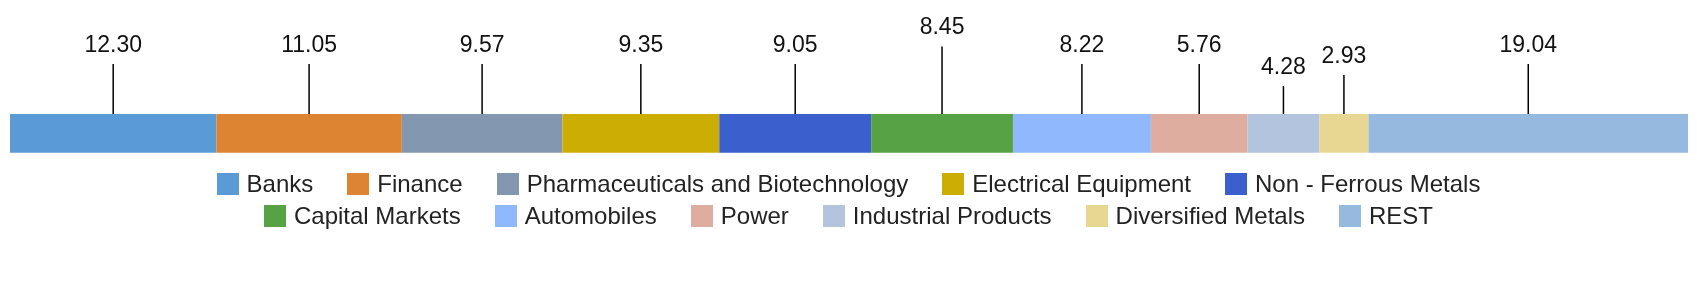 Image resolution: width=1697 pixels, height=303 pixels. Describe the element at coordinates (590, 216) in the screenshot. I see `legend-label: Automobiles` at that location.